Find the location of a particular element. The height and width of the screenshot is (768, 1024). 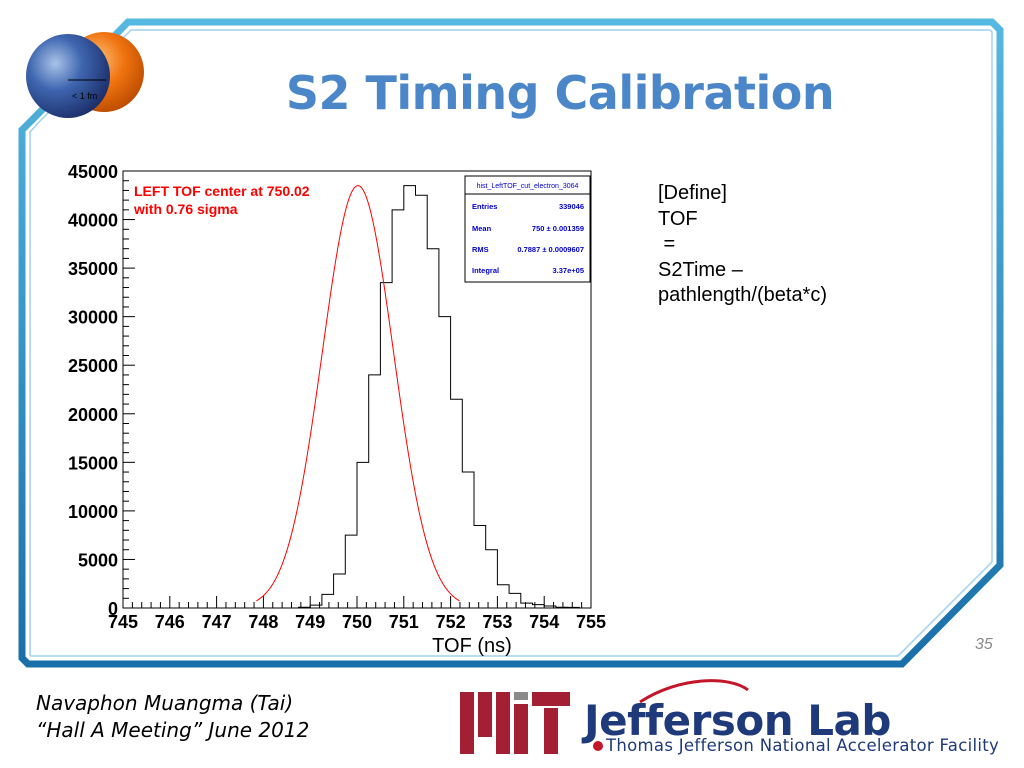

y-tick-label: 35000 is located at coordinates (93, 269).